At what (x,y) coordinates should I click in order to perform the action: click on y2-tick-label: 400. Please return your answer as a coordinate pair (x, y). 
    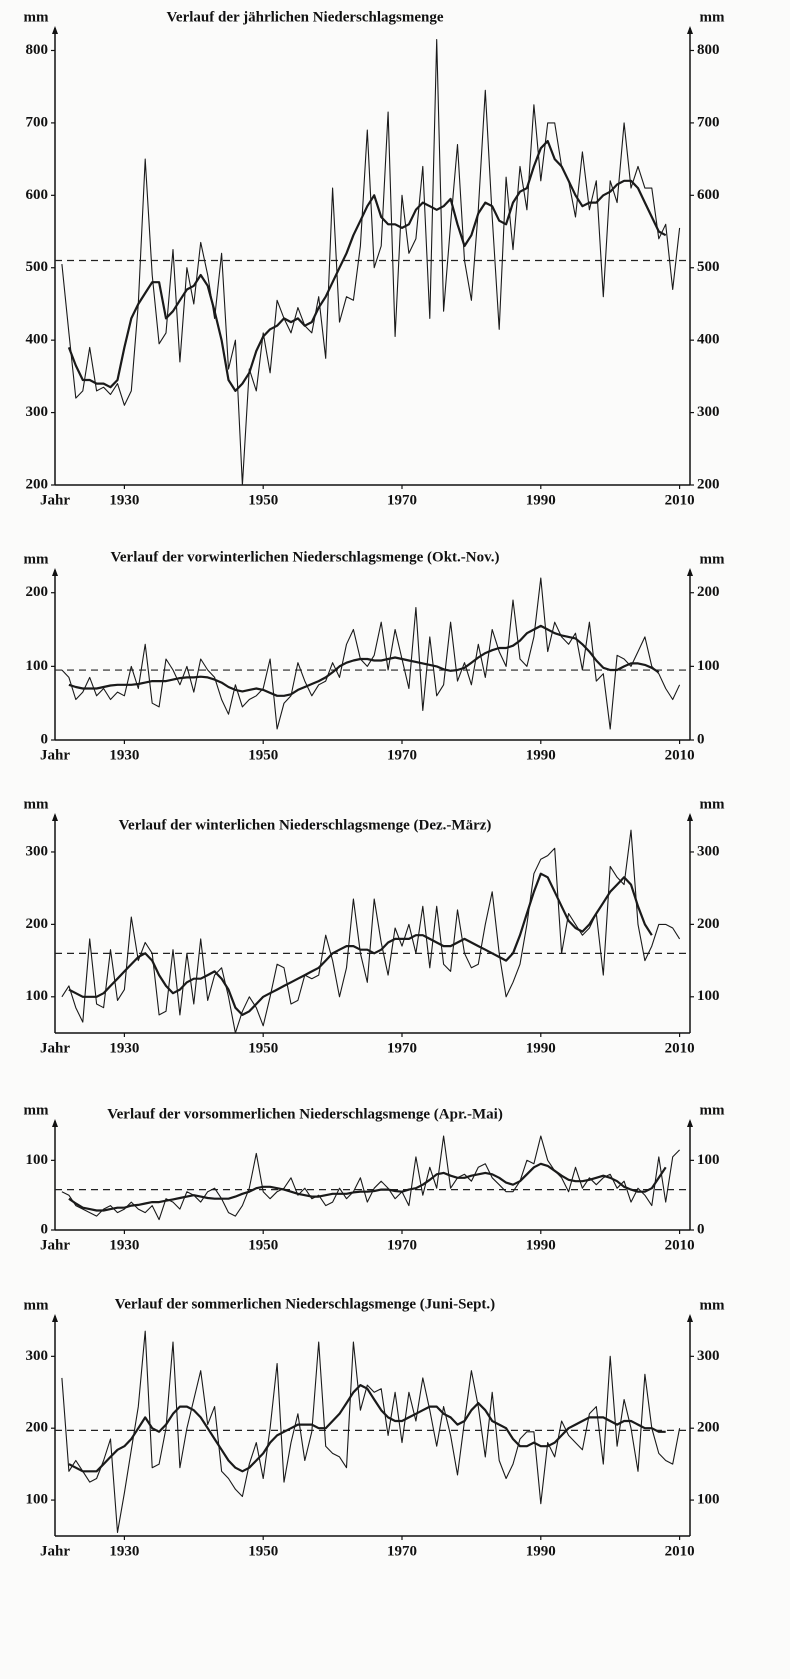
    Looking at the image, I should click on (708, 340).